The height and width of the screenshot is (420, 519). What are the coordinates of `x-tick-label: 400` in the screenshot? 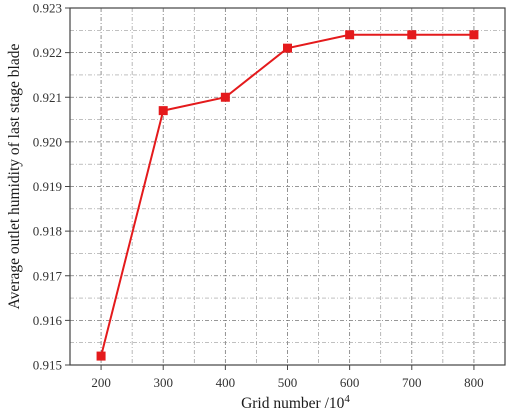 It's located at (226, 382).